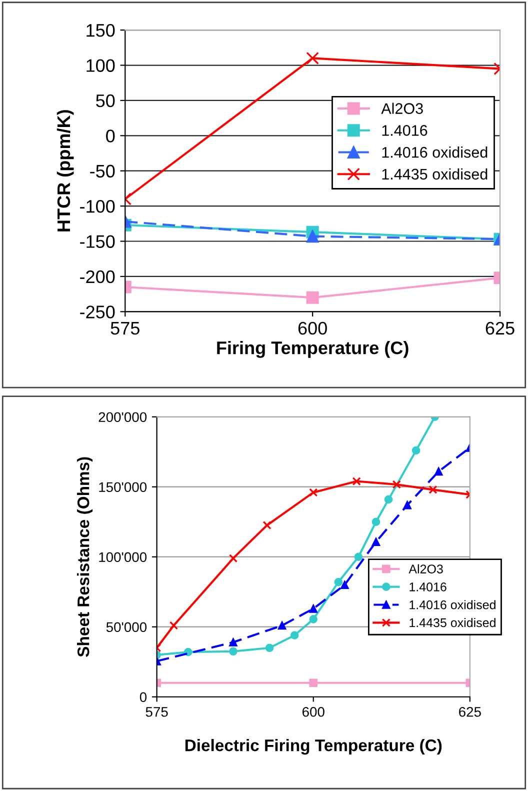 This screenshot has height=791, width=528. Describe the element at coordinates (102, 171) in the screenshot. I see `y-tick-label: -50` at that location.